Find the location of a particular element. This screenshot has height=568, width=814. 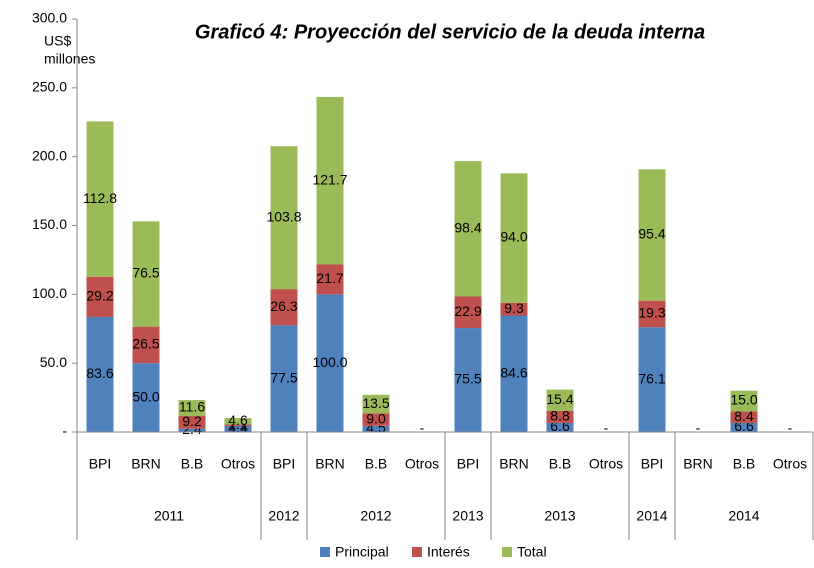

data-label: 94.0 is located at coordinates (513, 237).